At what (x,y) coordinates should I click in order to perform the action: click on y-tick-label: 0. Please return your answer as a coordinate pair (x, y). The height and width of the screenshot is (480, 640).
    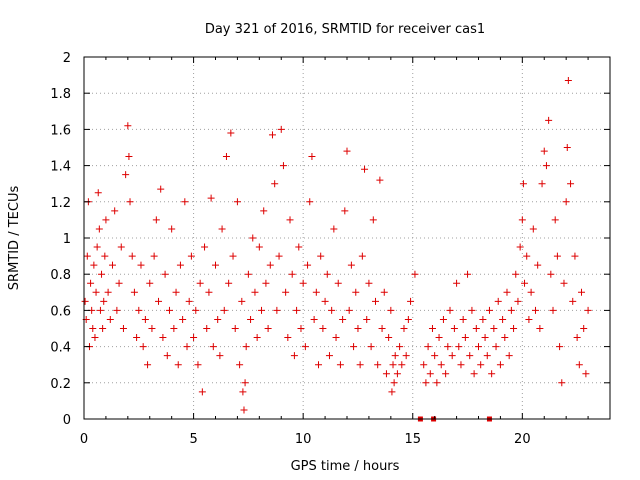
    Looking at the image, I should click on (67, 420).